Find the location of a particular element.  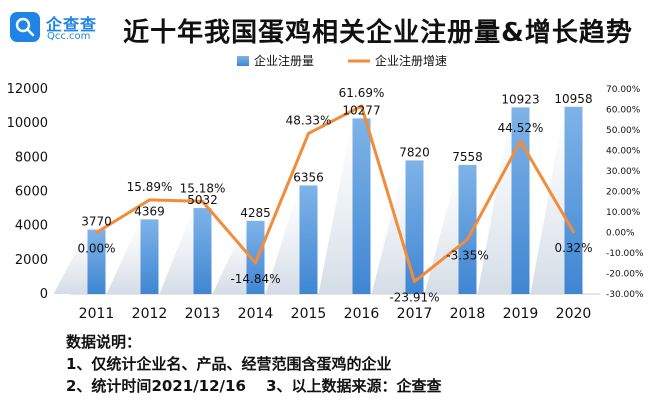

y-right-tick-label: 20.00% is located at coordinates (623, 193).